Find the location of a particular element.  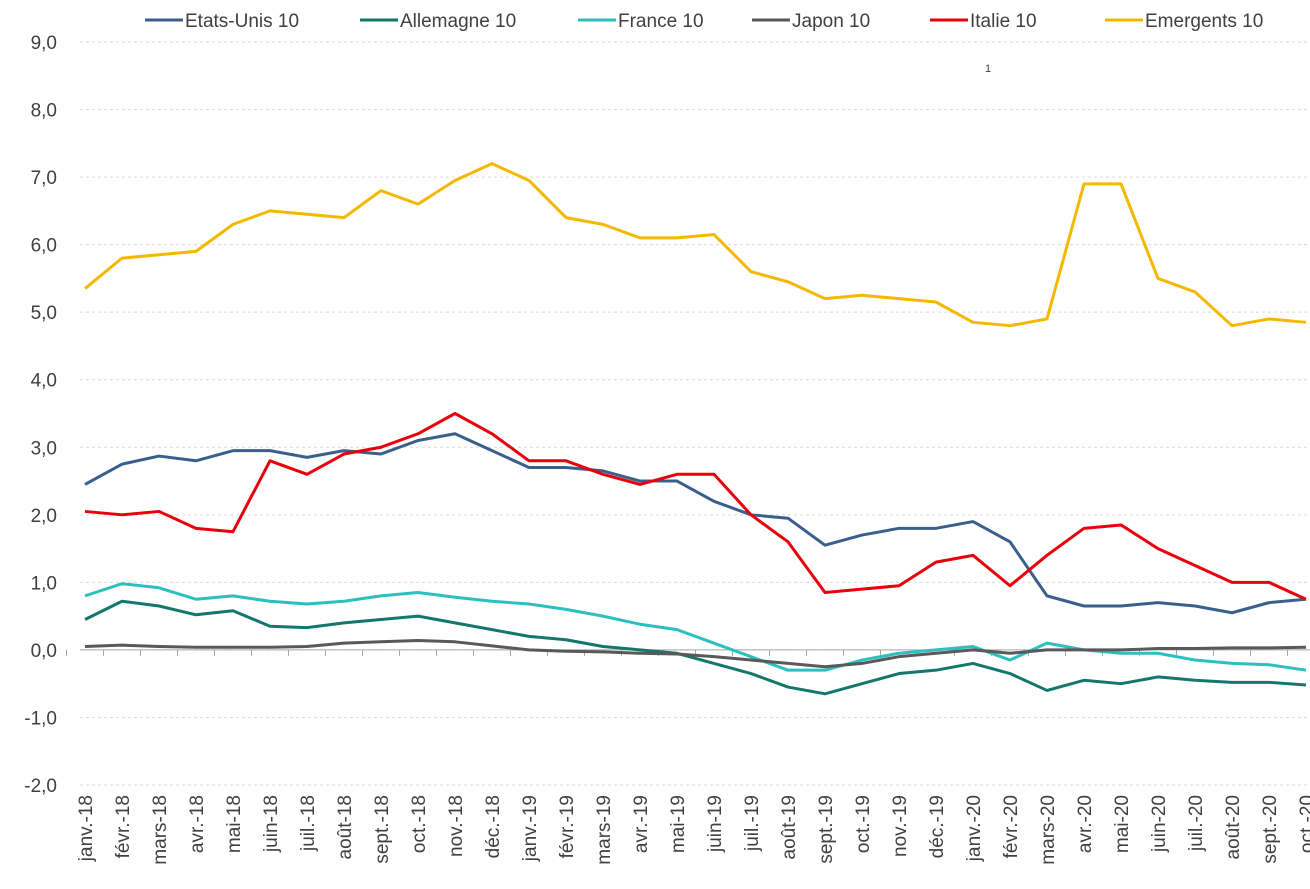

x-tick-label: janv.-19 is located at coordinates (530, 828).